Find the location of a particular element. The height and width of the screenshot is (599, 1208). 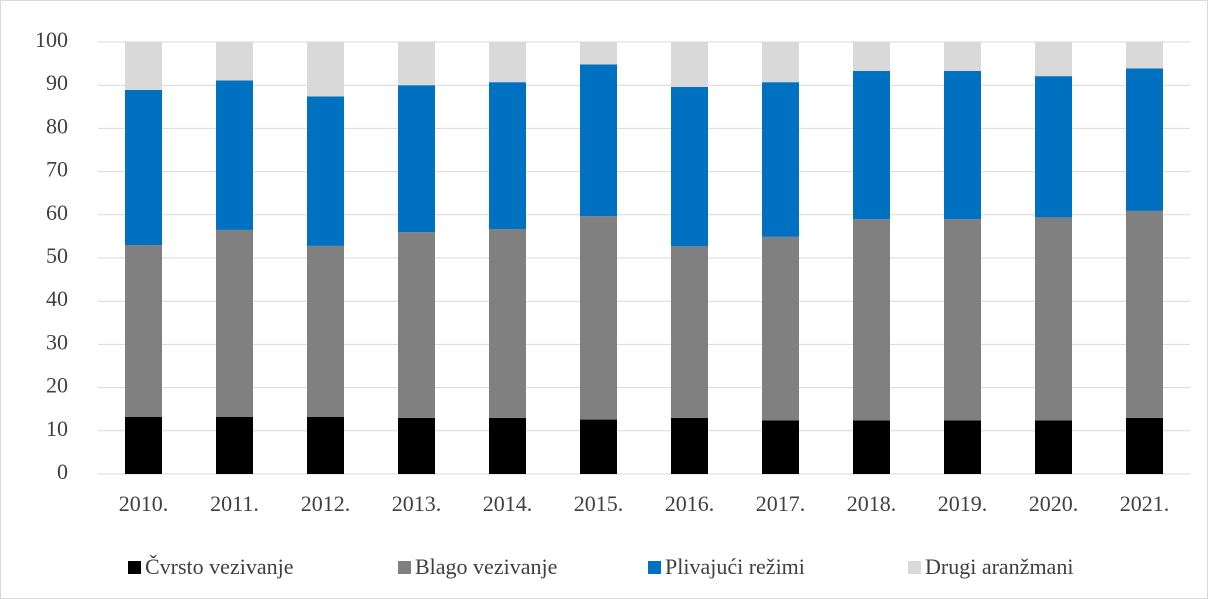

y-tick-label: 0 is located at coordinates (62, 471).